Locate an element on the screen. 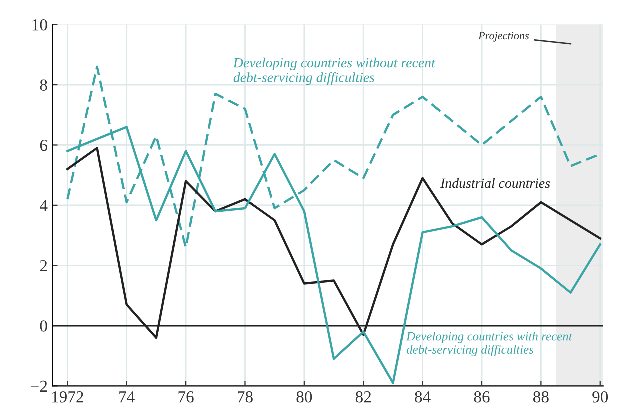  y-tick-label: −2 is located at coordinates (39, 386).